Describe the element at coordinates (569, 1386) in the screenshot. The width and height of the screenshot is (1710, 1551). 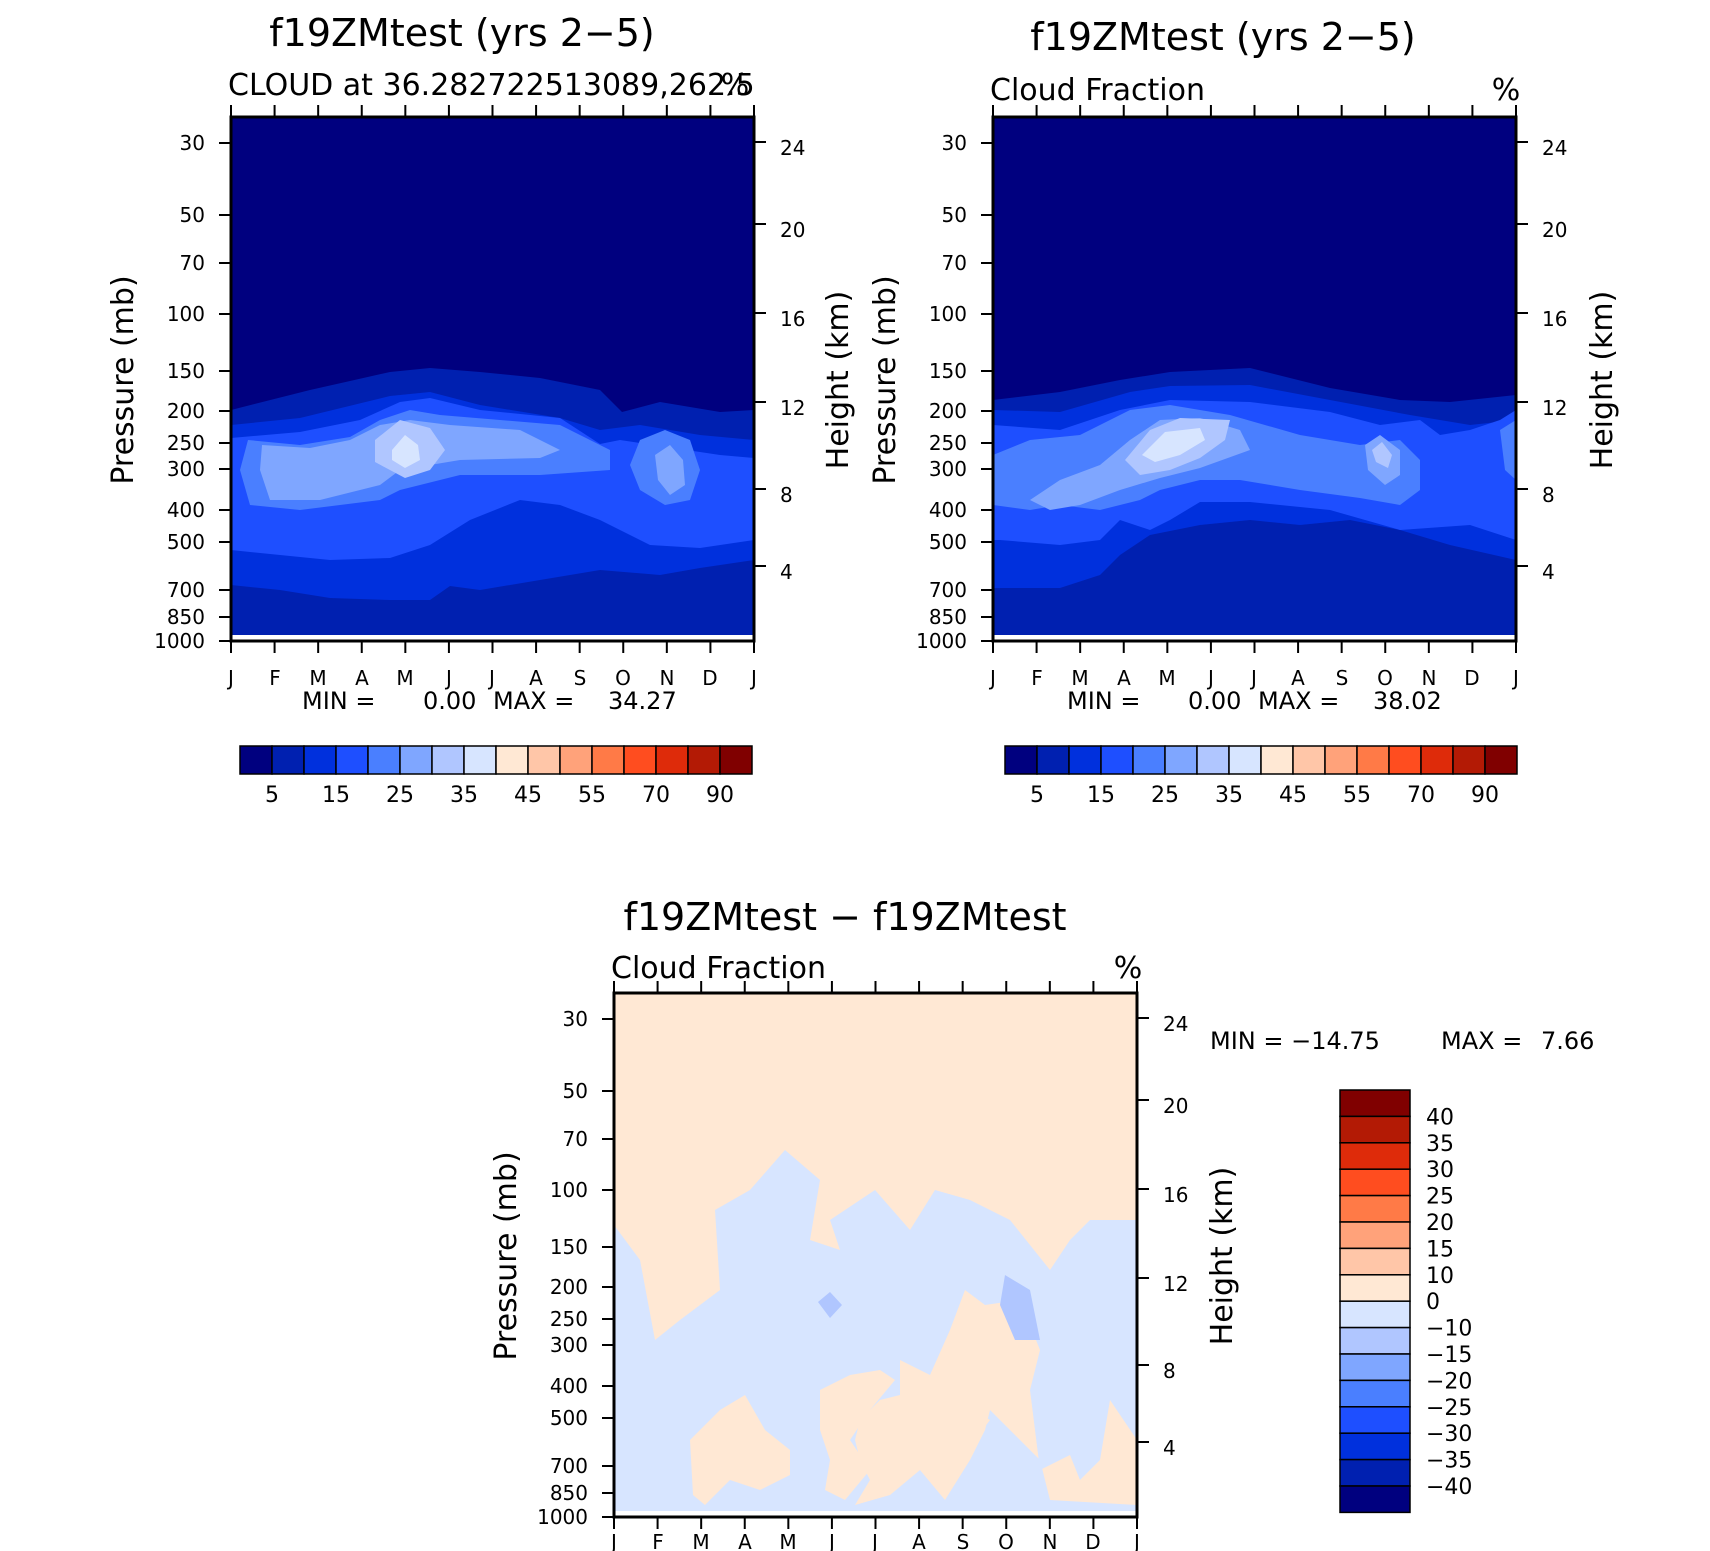
I see `panel-3-ptick: 400` at that location.